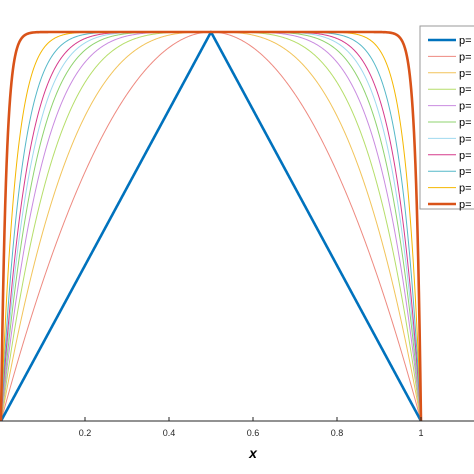 The width and height of the screenshot is (474, 474). I want to click on x-axis-label: x, so click(253, 453).